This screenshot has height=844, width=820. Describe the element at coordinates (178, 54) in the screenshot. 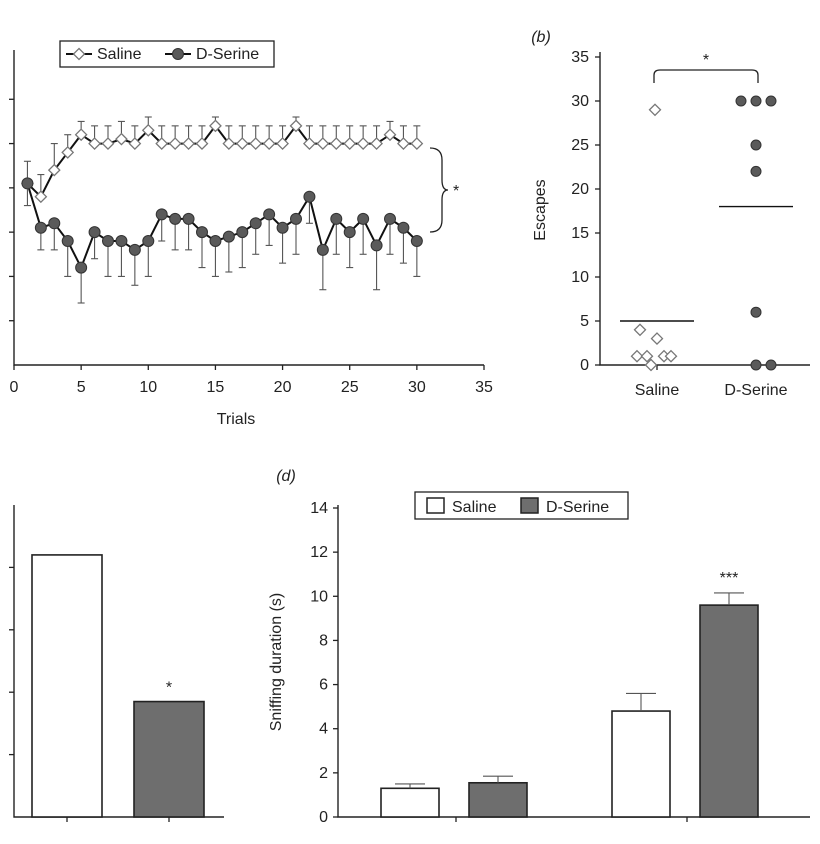

I see `panel-a-legend-serine-marker` at that location.